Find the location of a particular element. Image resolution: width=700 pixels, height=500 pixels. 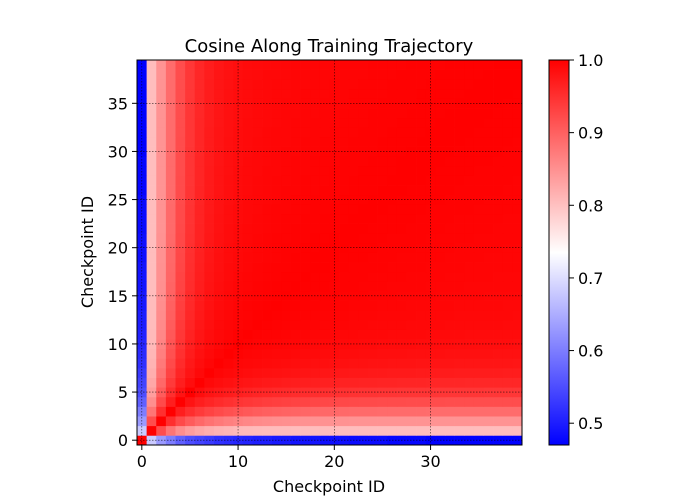

colorbar-tick-label: 1.0 is located at coordinates (590, 60).